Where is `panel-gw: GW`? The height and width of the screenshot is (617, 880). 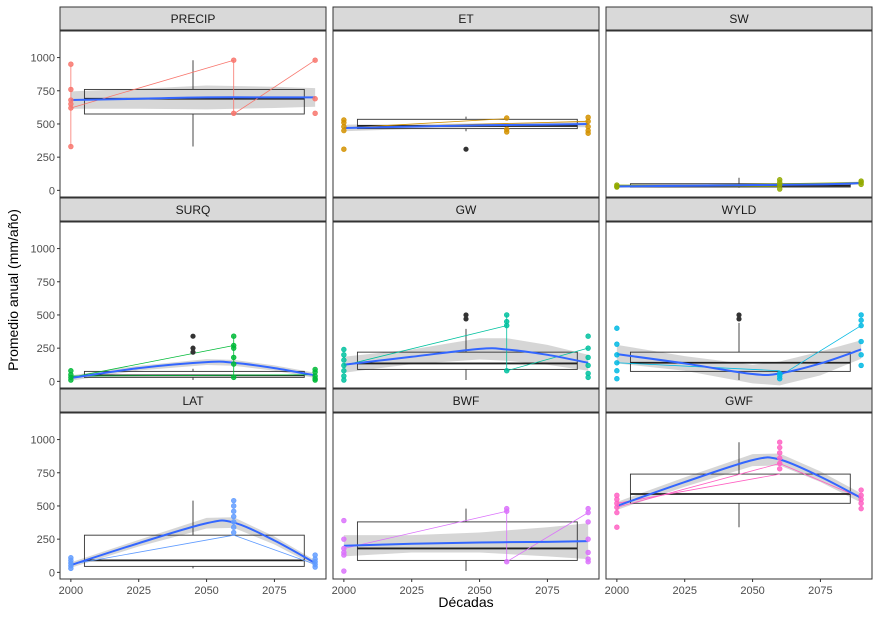
panel-gw: GW is located at coordinates (466, 293).